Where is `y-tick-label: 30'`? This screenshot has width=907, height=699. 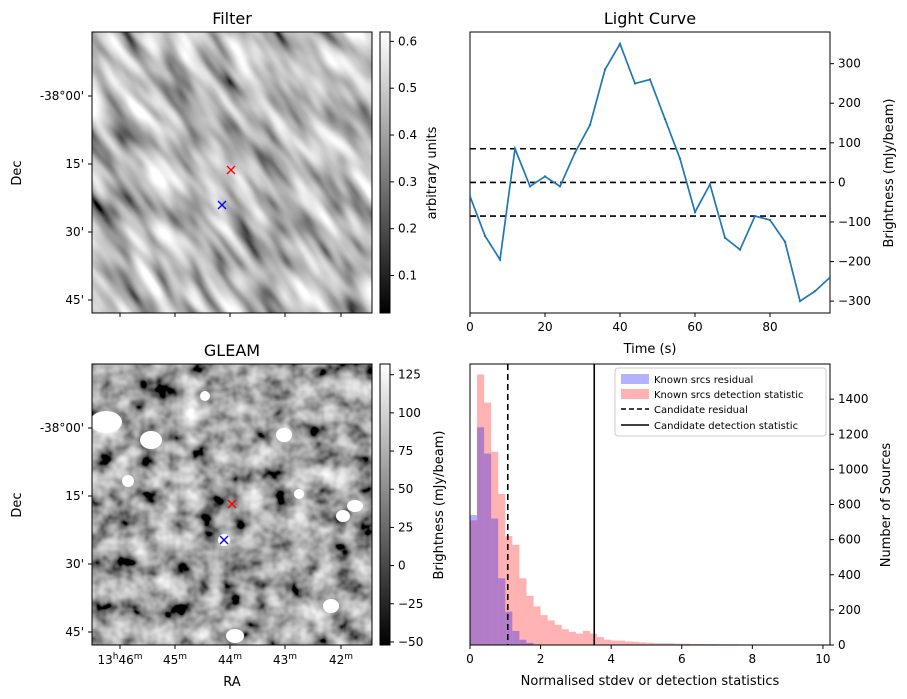 y-tick-label: 30' is located at coordinates (74, 564).